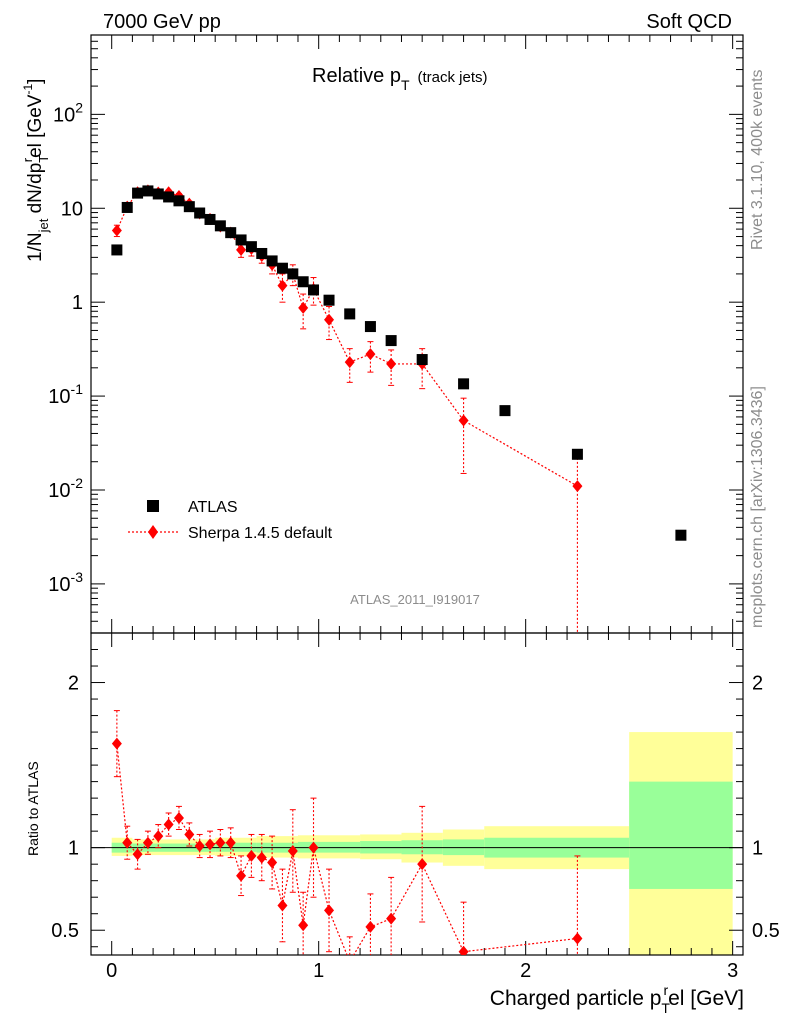 The height and width of the screenshot is (1024, 786). I want to click on ratio-axis-label: Ratio to ATLAS, so click(33, 808).